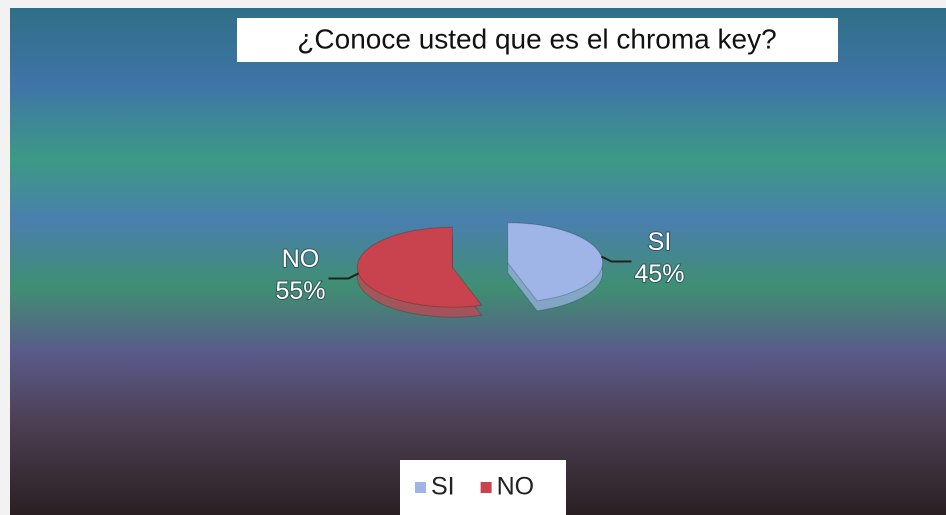  I want to click on slice-label: NO, so click(301, 259).